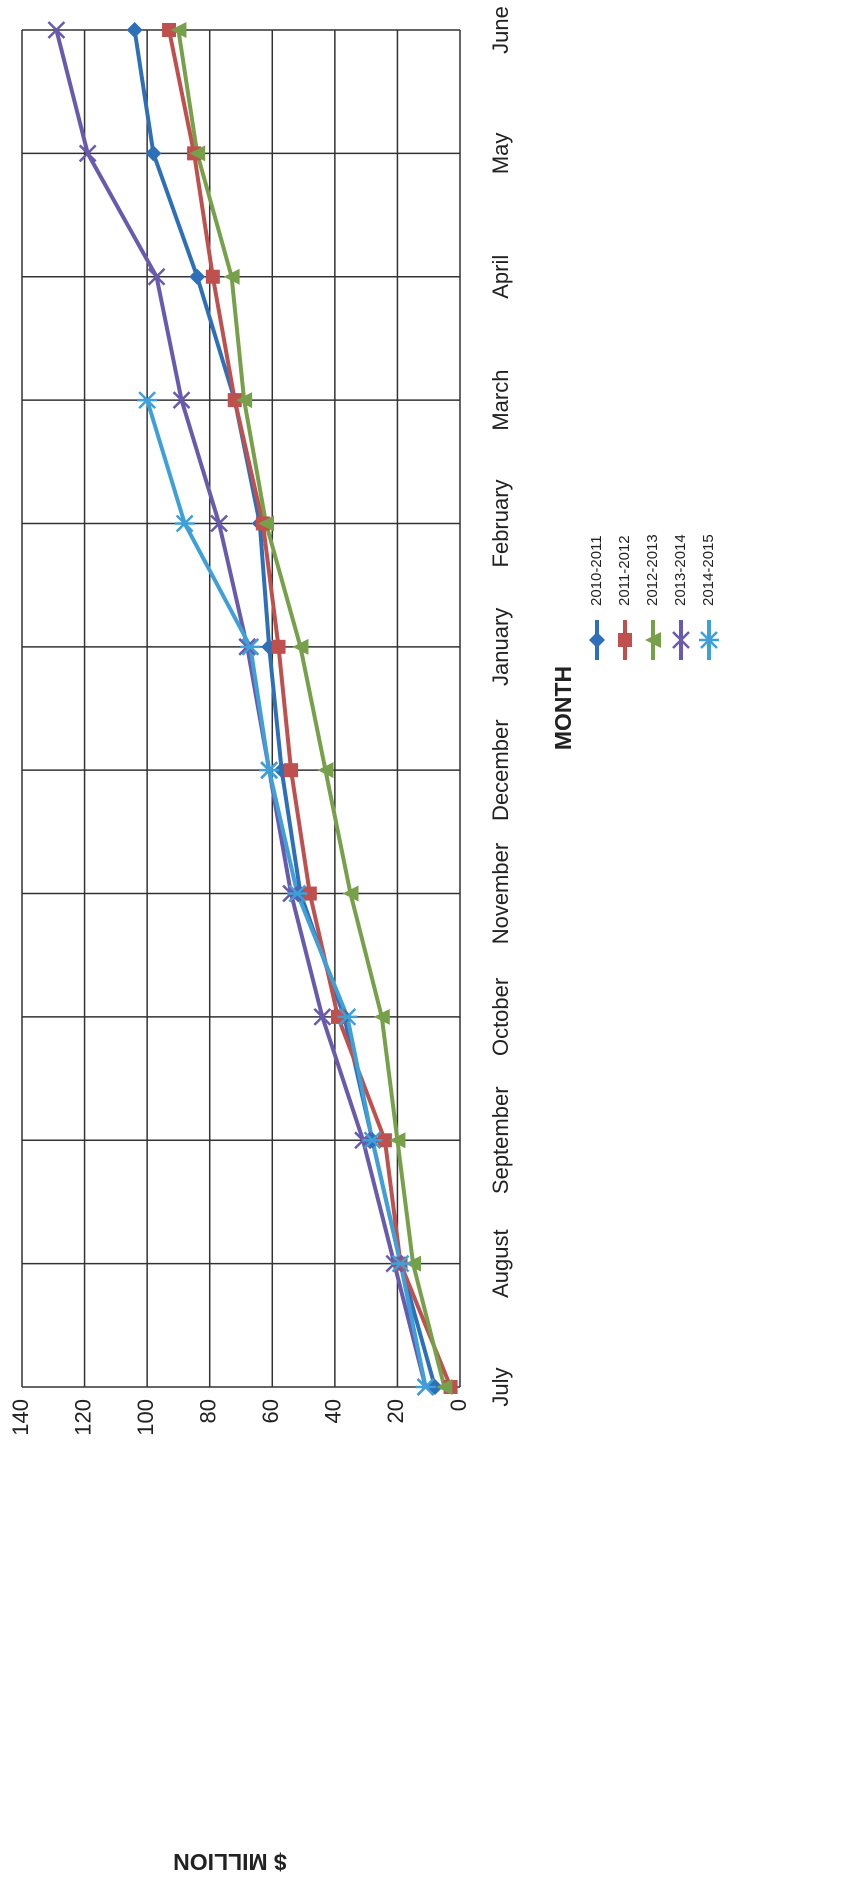 This screenshot has width=845, height=1896. I want to click on x-tick-label: February, so click(500, 523).